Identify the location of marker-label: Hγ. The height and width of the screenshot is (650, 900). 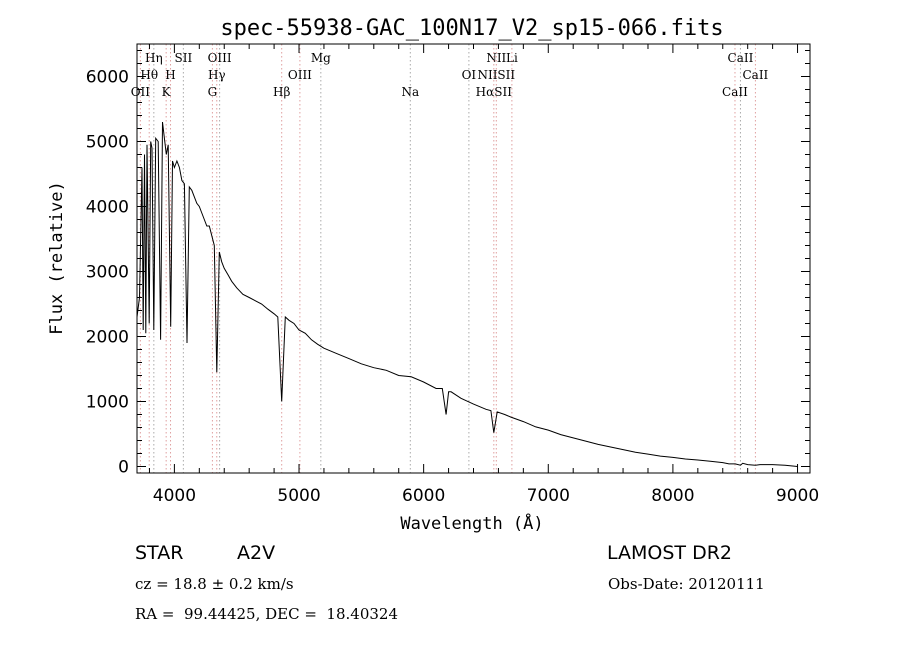
(217, 75).